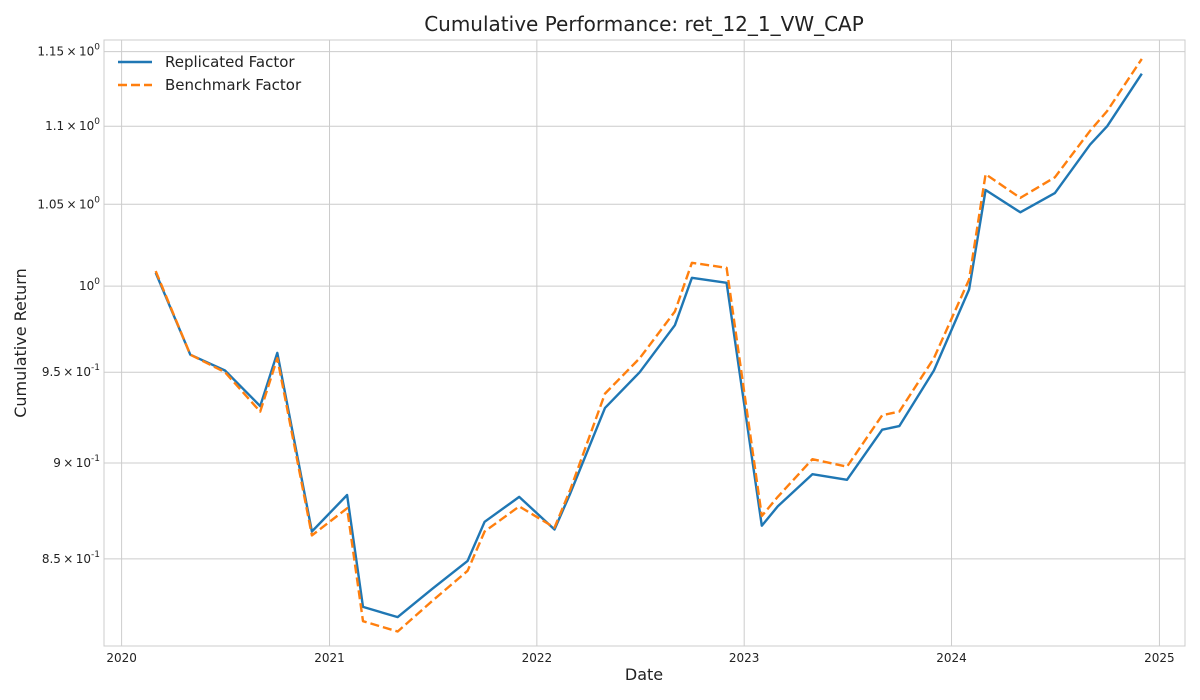  I want to click on y-tick-label: 1.15 × 100, so click(68, 51).